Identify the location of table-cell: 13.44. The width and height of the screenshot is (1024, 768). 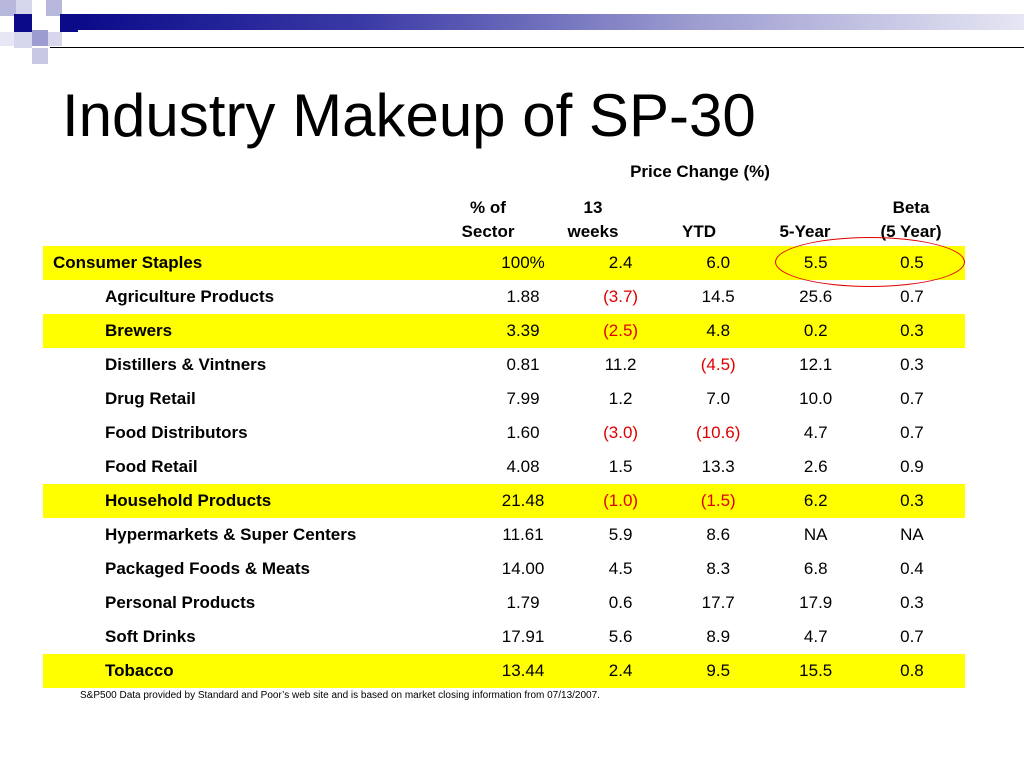
(523, 671).